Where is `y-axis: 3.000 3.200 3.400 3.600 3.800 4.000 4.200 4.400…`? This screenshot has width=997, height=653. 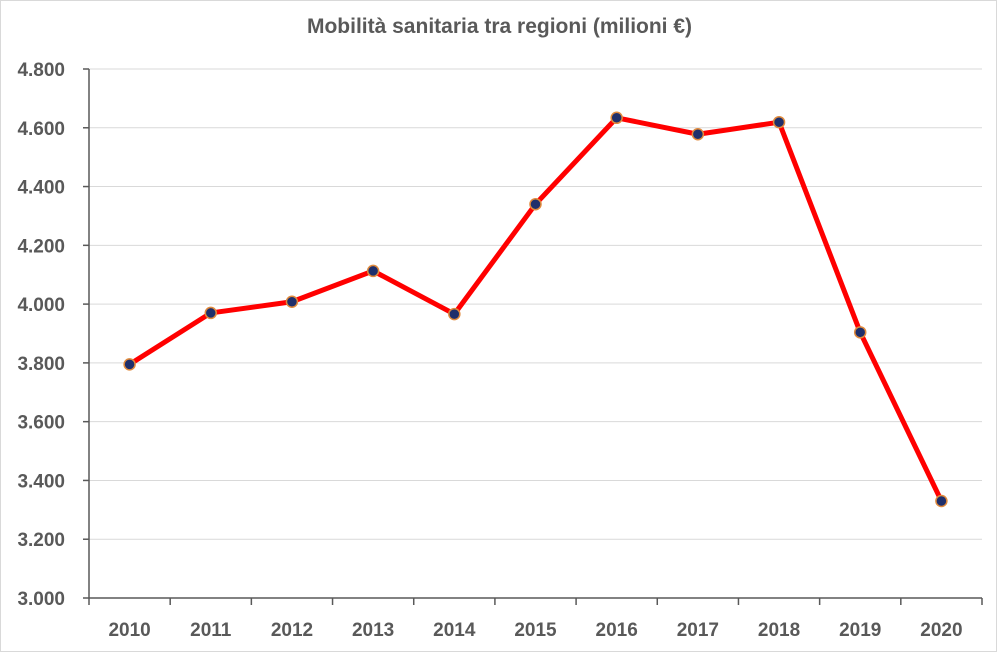
y-axis: 3.000 3.200 3.400 3.600 3.800 4.000 4.200 4.400… is located at coordinates (53, 335).